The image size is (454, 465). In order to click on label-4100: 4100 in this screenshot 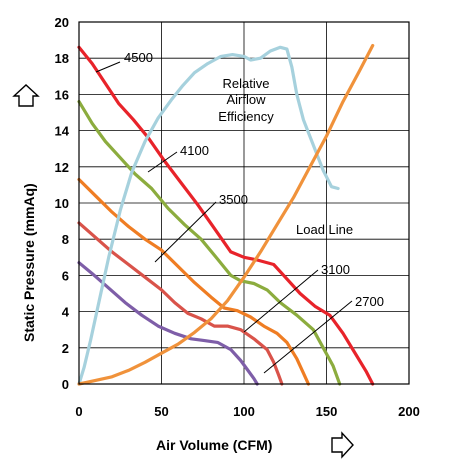, I will do `click(194, 150)`.